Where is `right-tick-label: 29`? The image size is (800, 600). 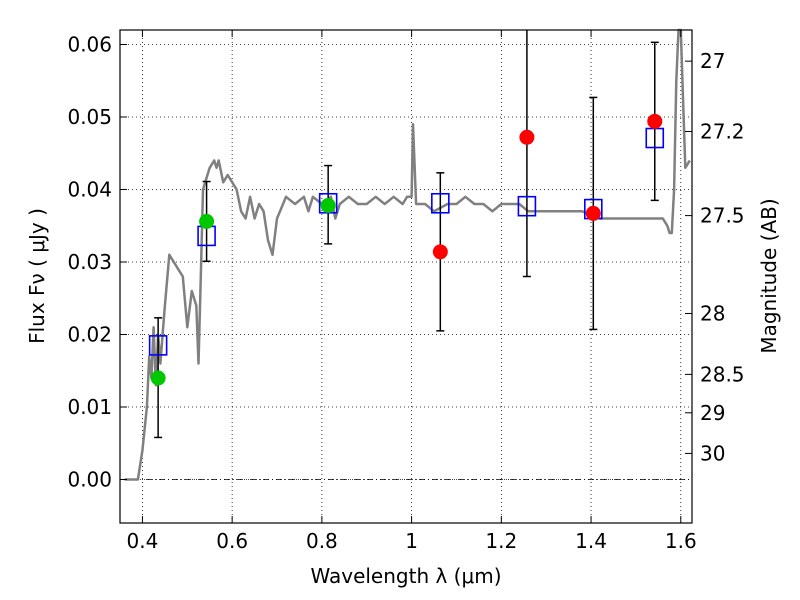
right-tick-label: 29 is located at coordinates (712, 413).